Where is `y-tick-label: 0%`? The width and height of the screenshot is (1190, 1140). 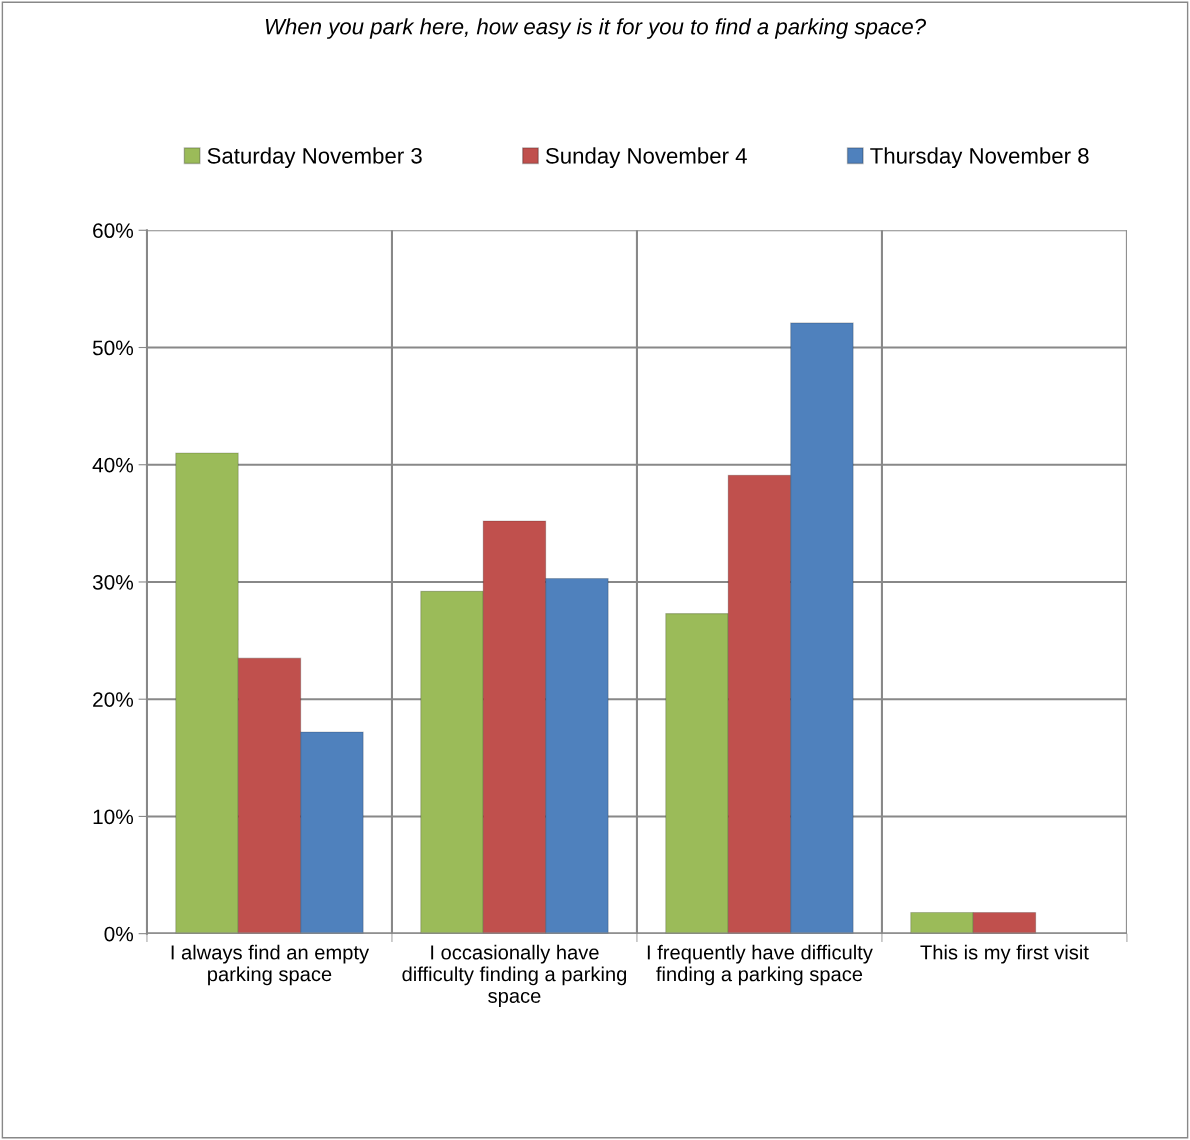
y-tick-label: 0% is located at coordinates (119, 934).